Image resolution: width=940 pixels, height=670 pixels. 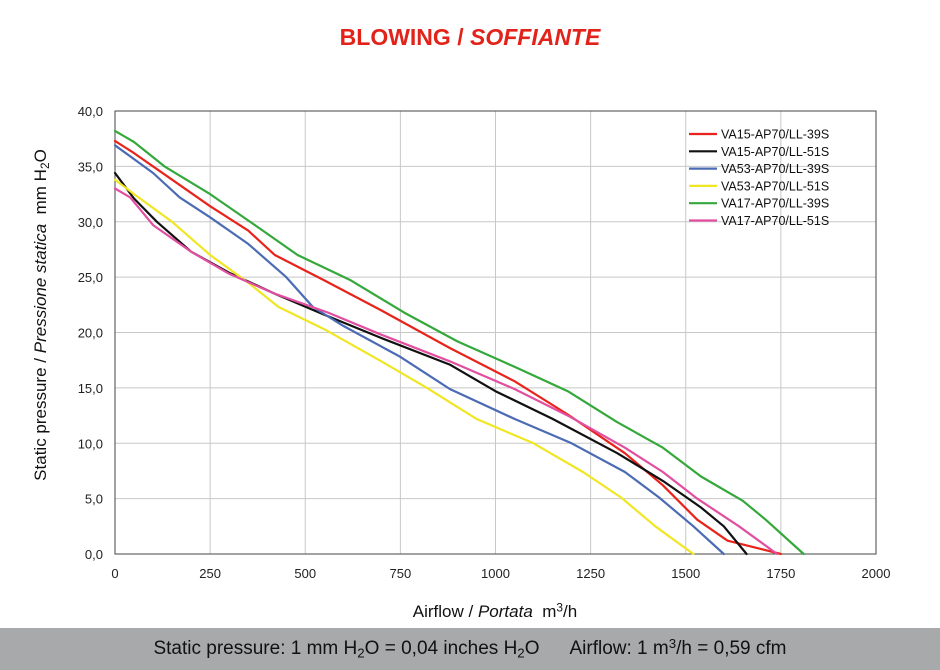 I want to click on legend-label: VA17-AP70/LL-51S, so click(x=775, y=221).